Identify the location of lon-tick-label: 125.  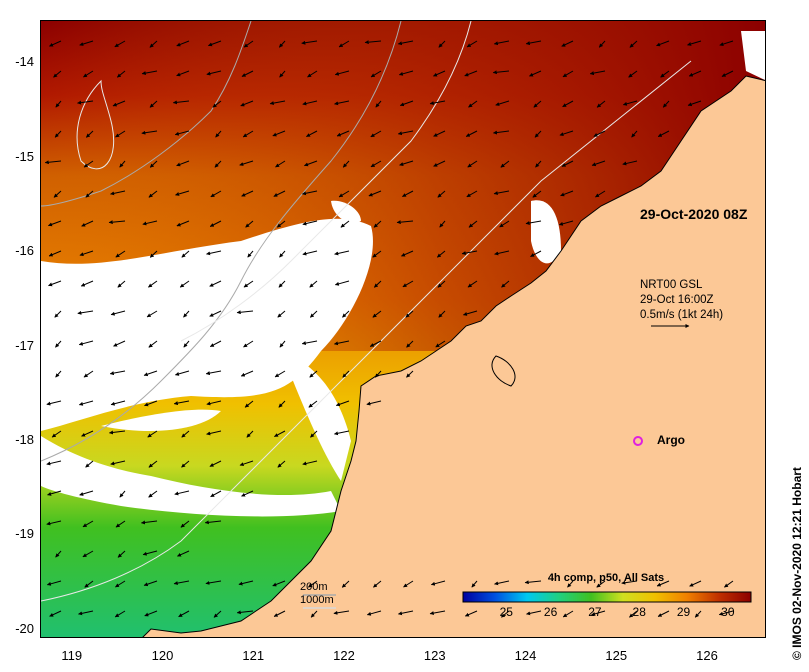
(616, 655).